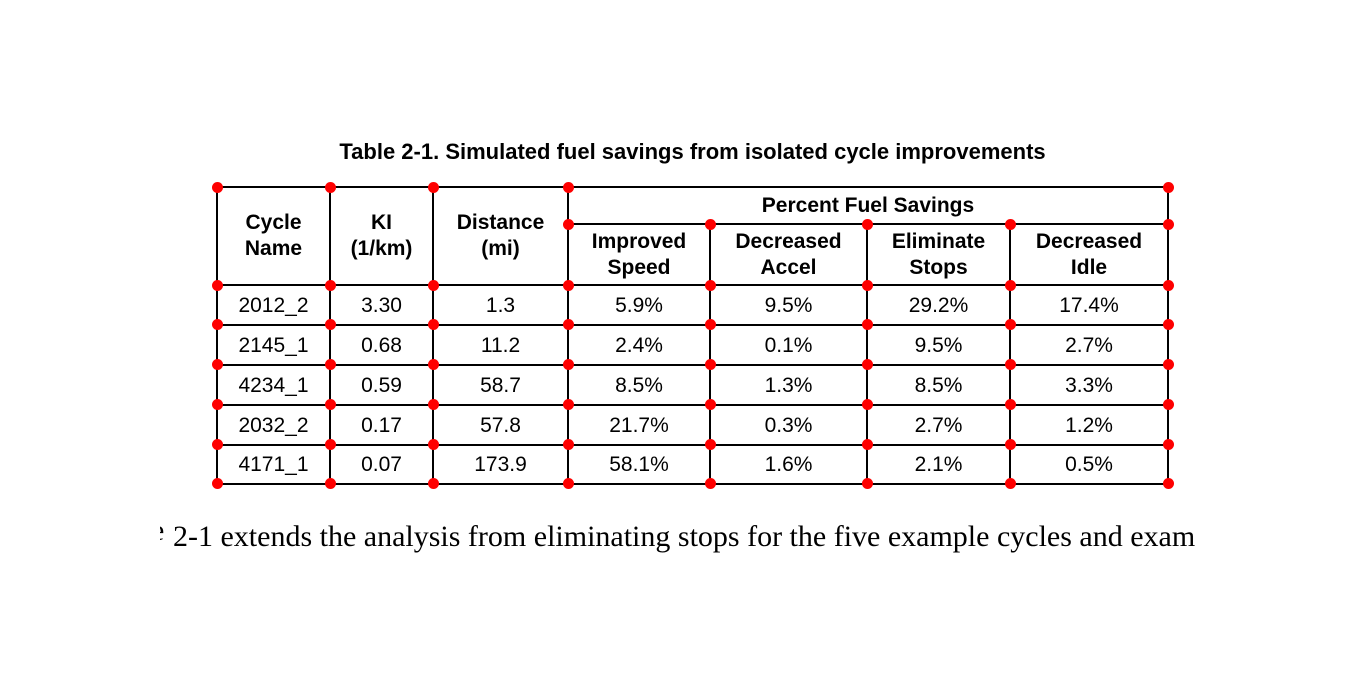 The height and width of the screenshot is (674, 1366). What do you see at coordinates (500, 236) in the screenshot?
I see `column-header-distance: Distance (mi)` at bounding box center [500, 236].